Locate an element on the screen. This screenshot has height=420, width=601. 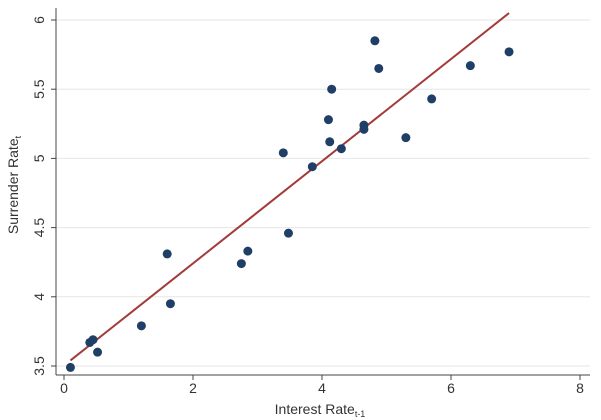
x-tick-label: 6 is located at coordinates (451, 388).